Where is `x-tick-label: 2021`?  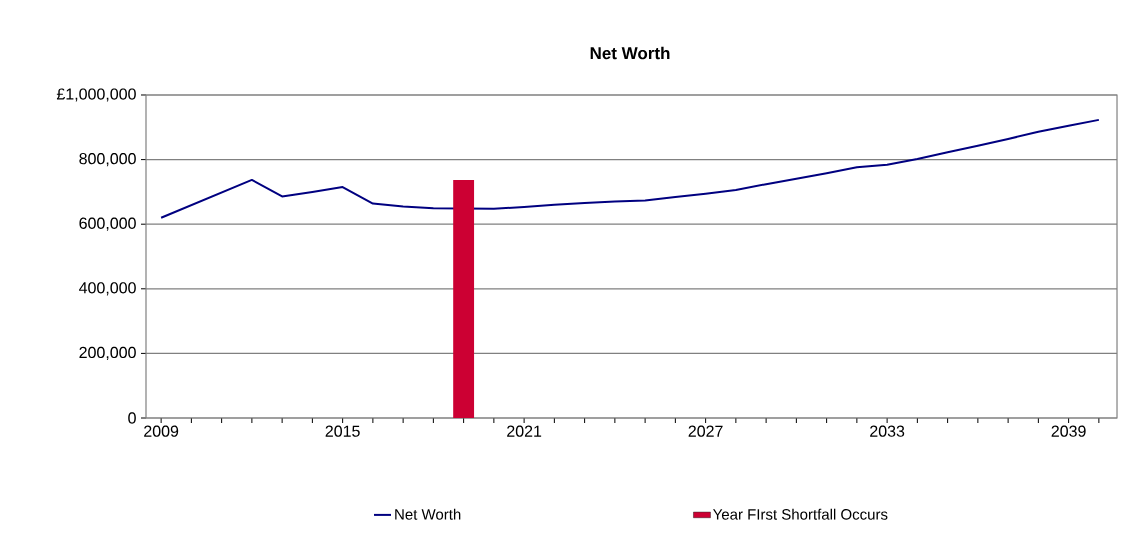 x-tick-label: 2021 is located at coordinates (524, 431).